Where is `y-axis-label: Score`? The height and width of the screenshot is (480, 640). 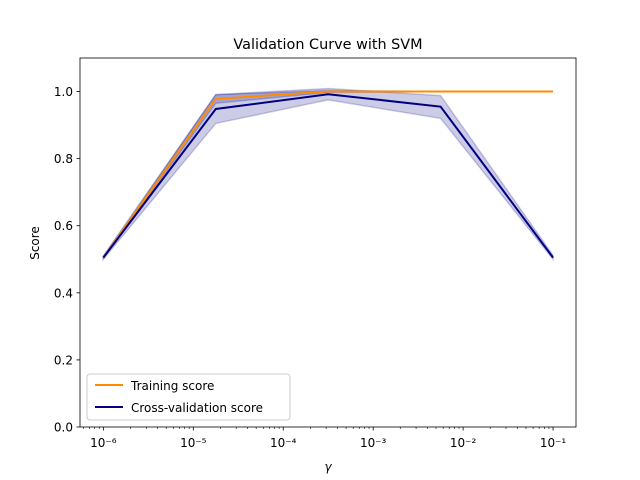
y-axis-label: Score is located at coordinates (35, 243).